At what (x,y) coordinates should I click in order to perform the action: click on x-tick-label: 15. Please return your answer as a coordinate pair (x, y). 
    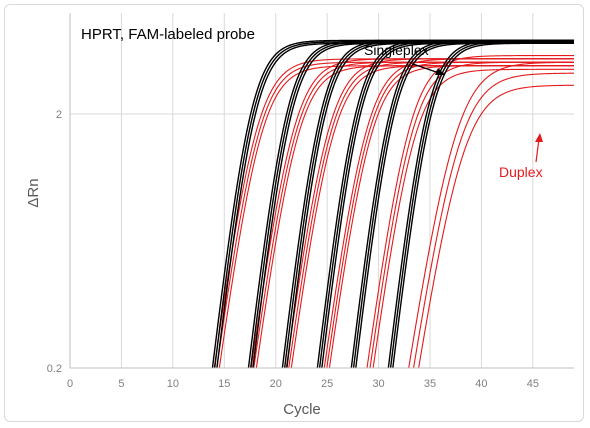
    Looking at the image, I should click on (224, 384).